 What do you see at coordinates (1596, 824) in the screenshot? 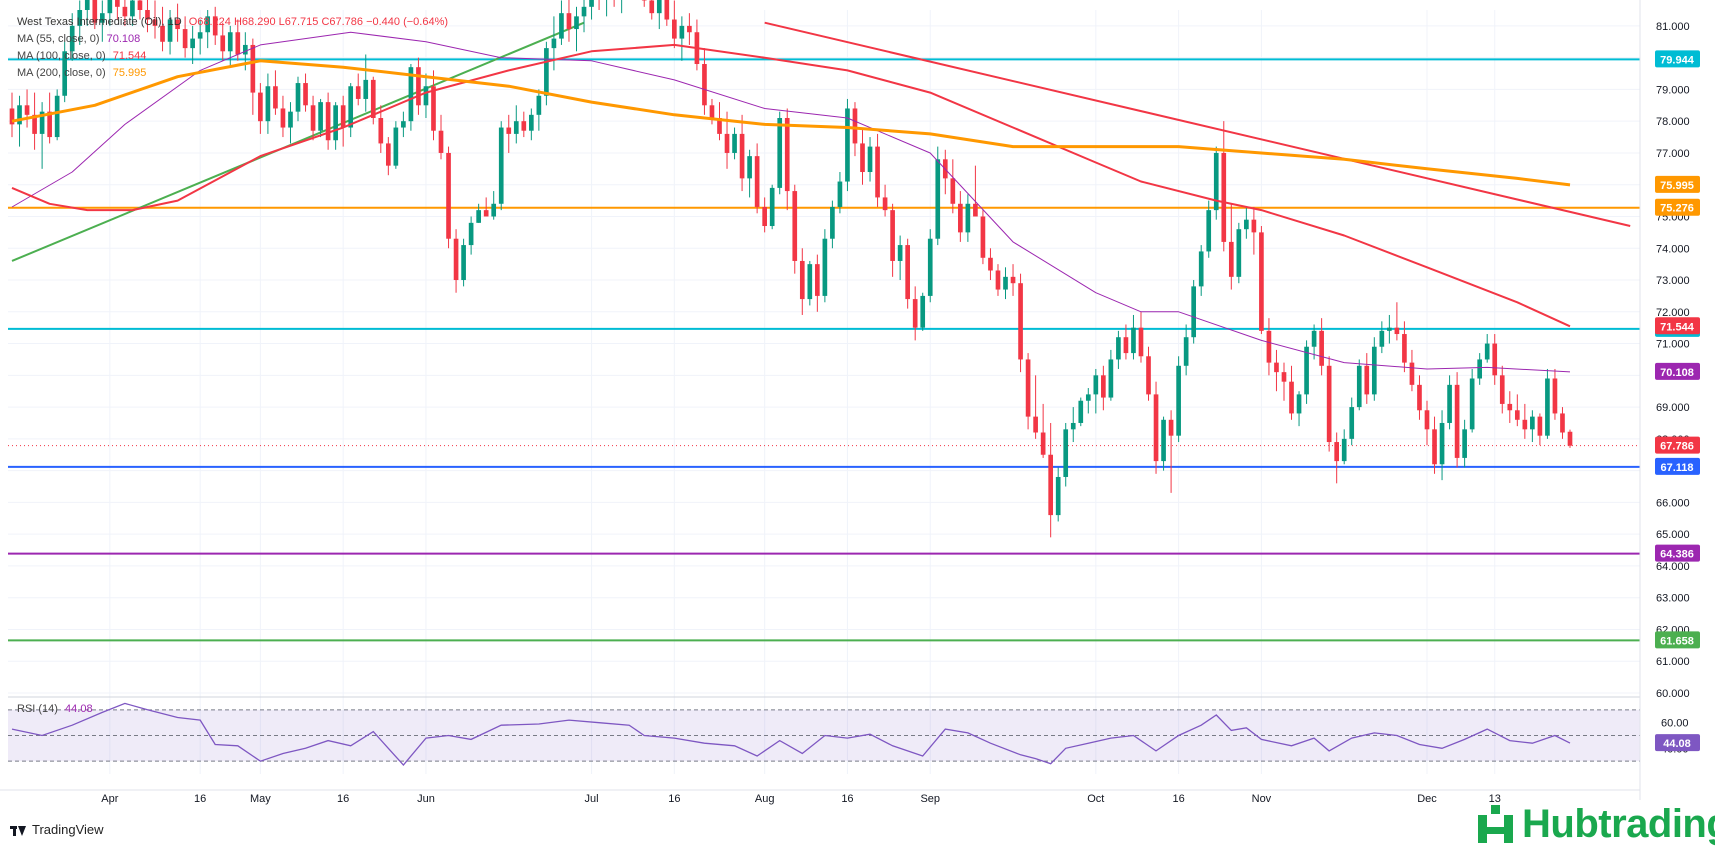
I see `hubtrading-logo: Hubtrading` at bounding box center [1596, 824].